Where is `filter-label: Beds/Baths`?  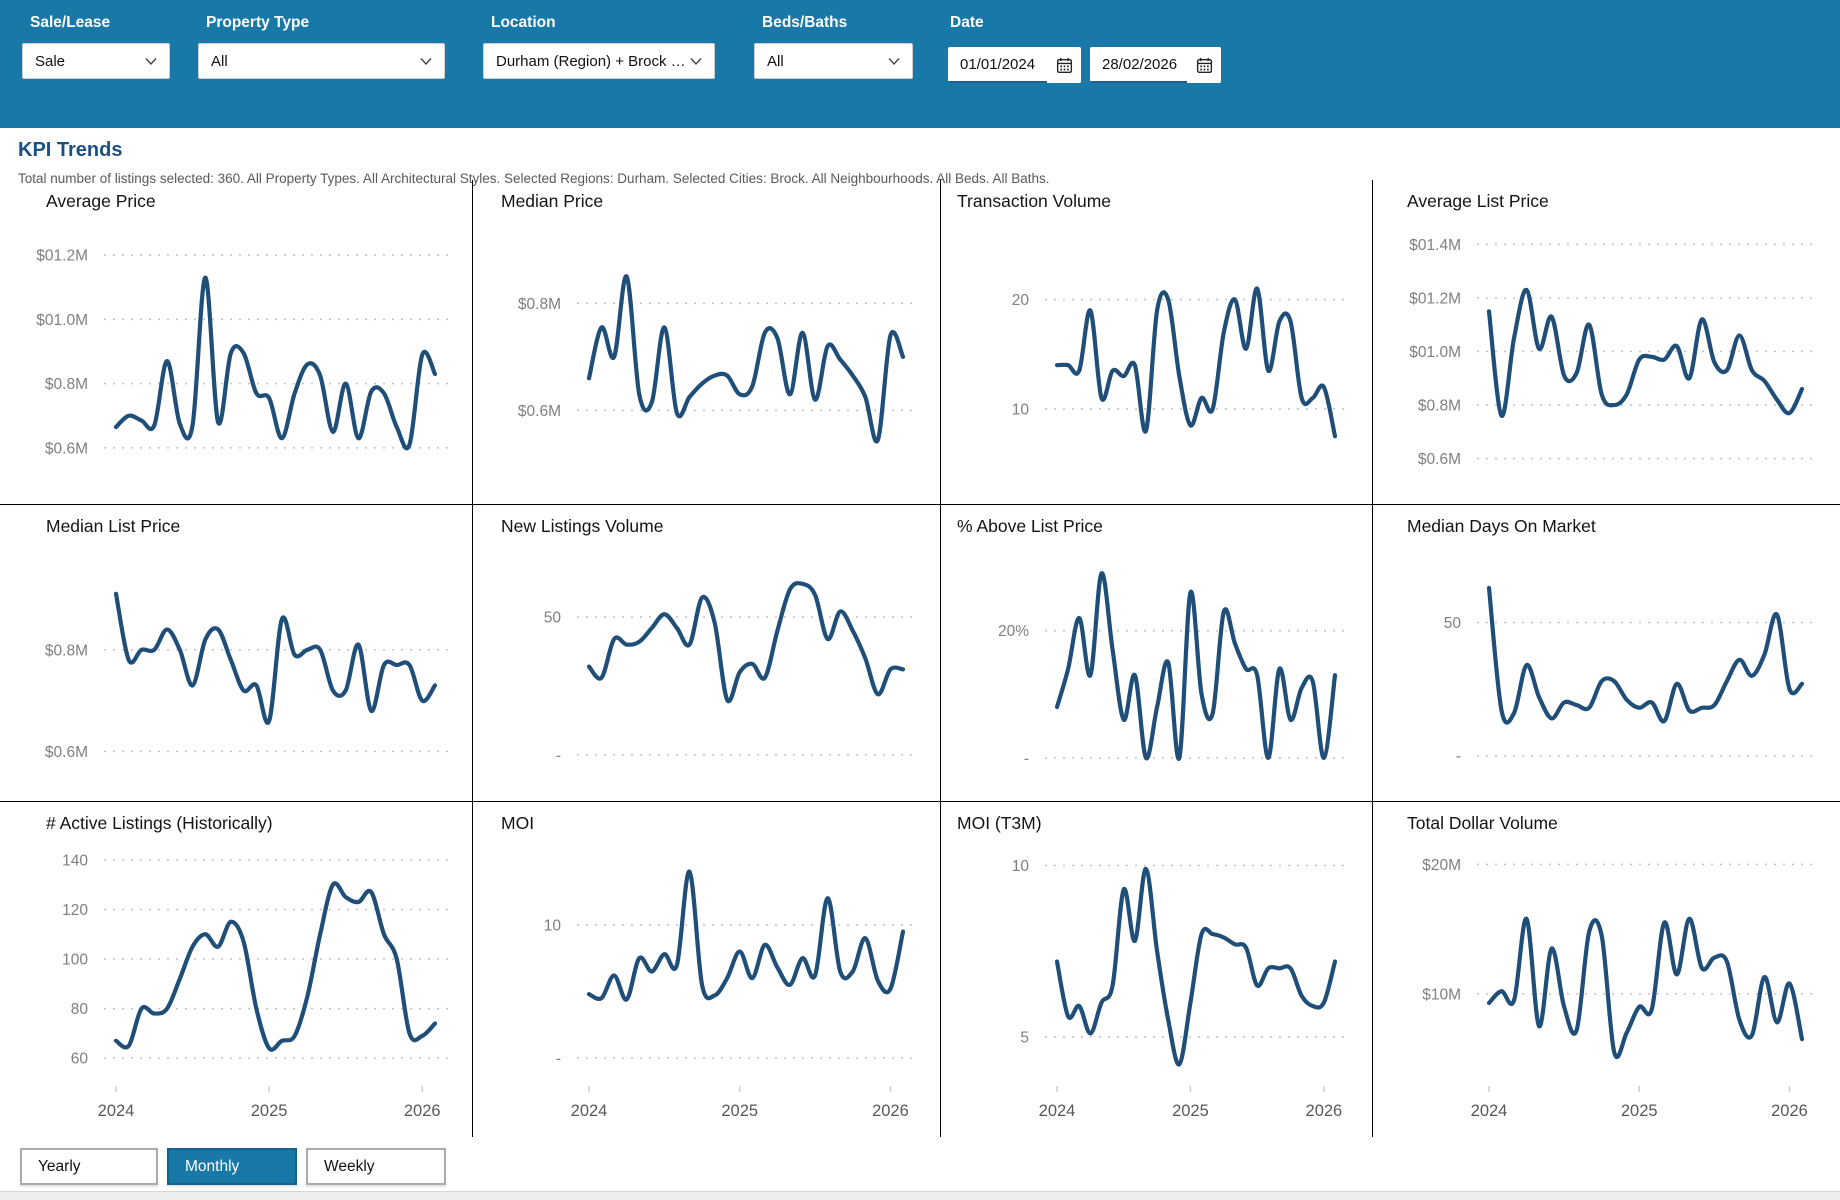
filter-label: Beds/Baths is located at coordinates (805, 22).